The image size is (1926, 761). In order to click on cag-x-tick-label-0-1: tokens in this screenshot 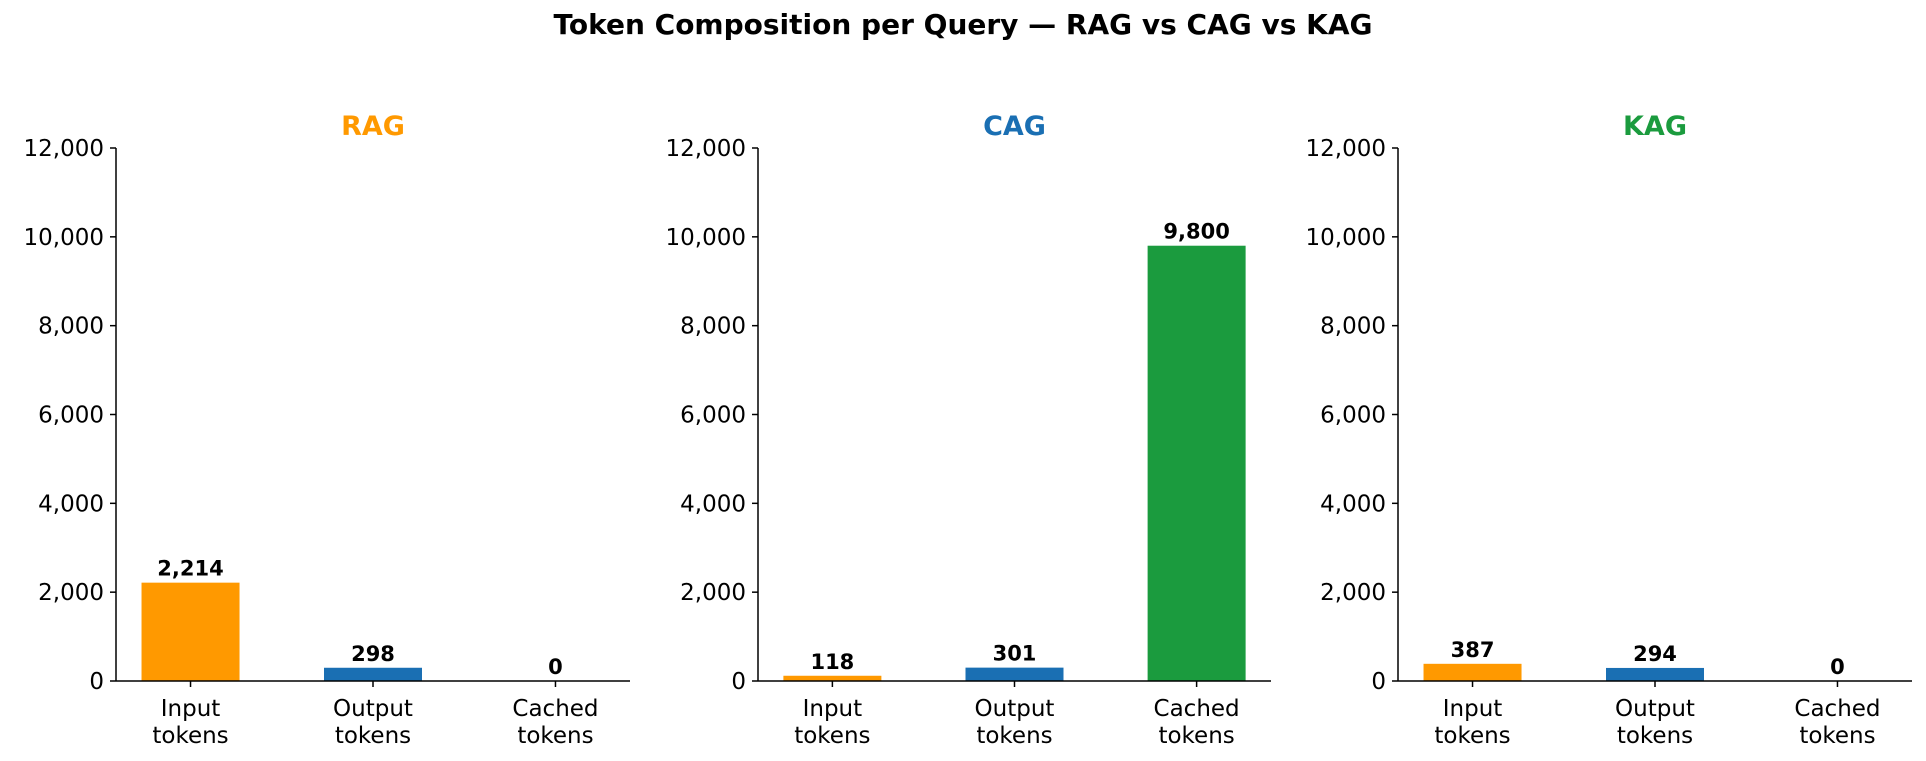, I will do `click(832, 736)`.